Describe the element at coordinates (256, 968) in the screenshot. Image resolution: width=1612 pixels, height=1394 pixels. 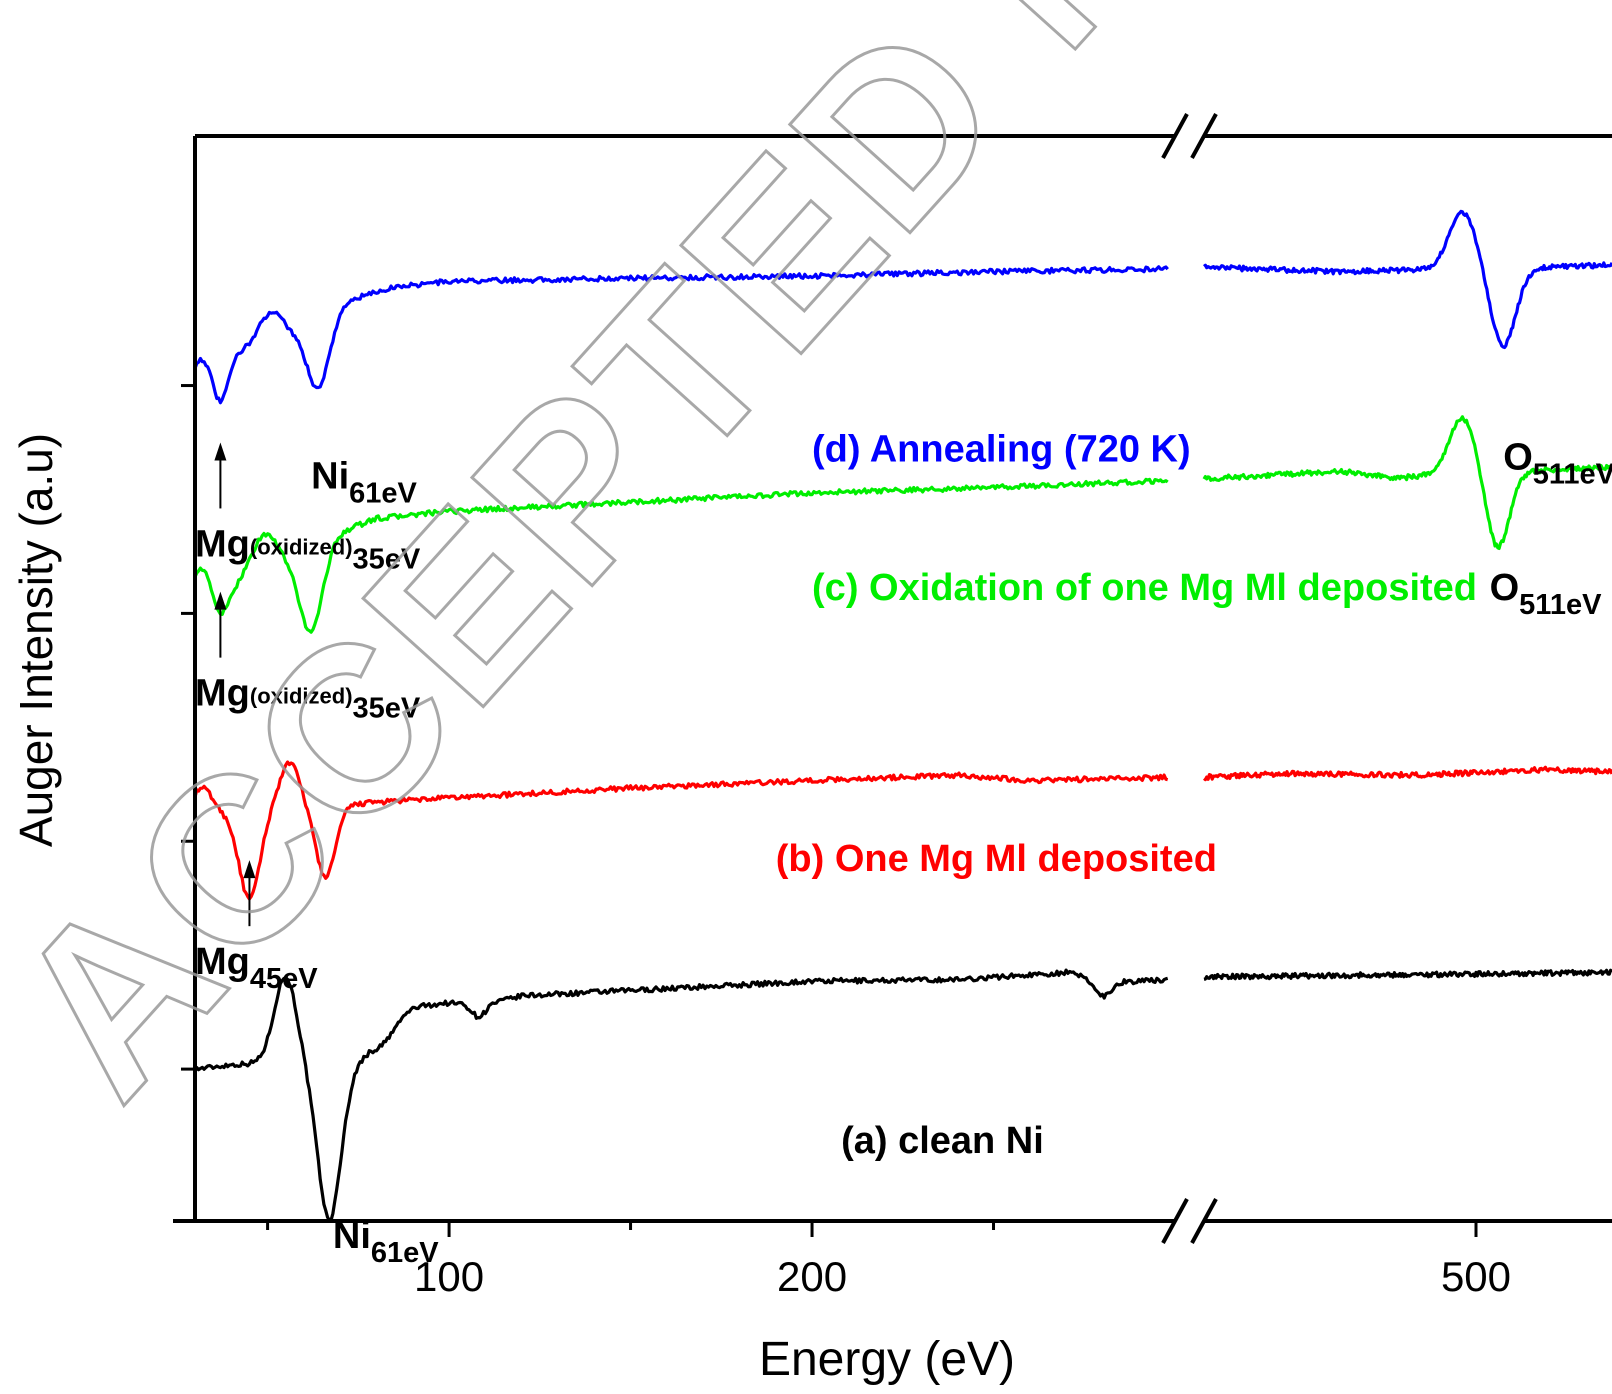
I see `peak-label: Mg45eV` at that location.